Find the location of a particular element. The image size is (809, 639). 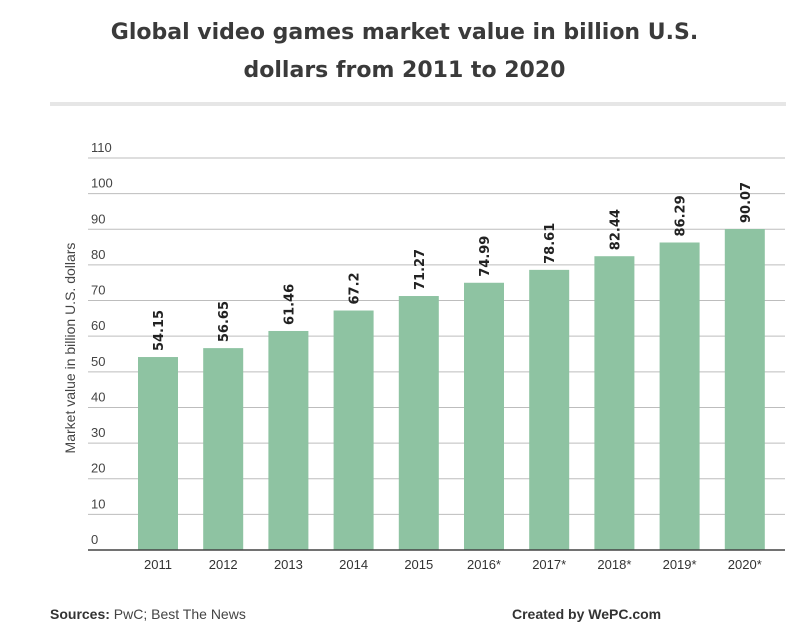

x-tick-label: 2020* is located at coordinates (745, 564).